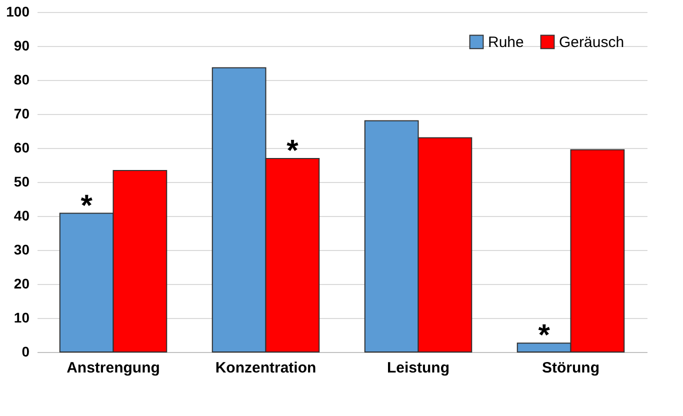  I want to click on x-tick-label: Leistung, so click(418, 368).